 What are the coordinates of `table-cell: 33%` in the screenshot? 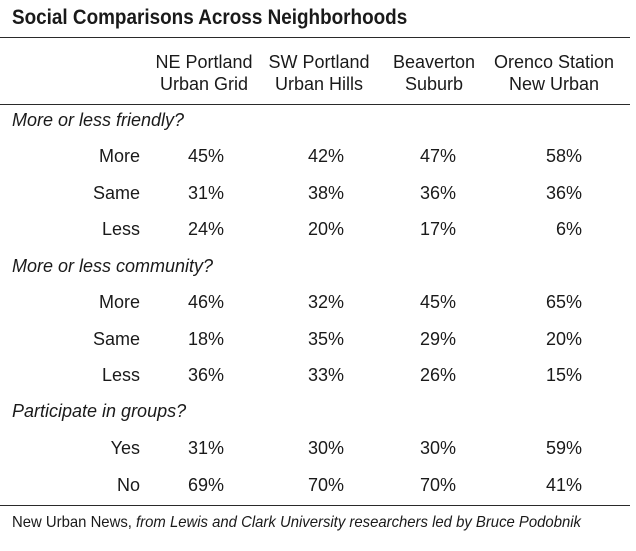 It's located at (325, 375).